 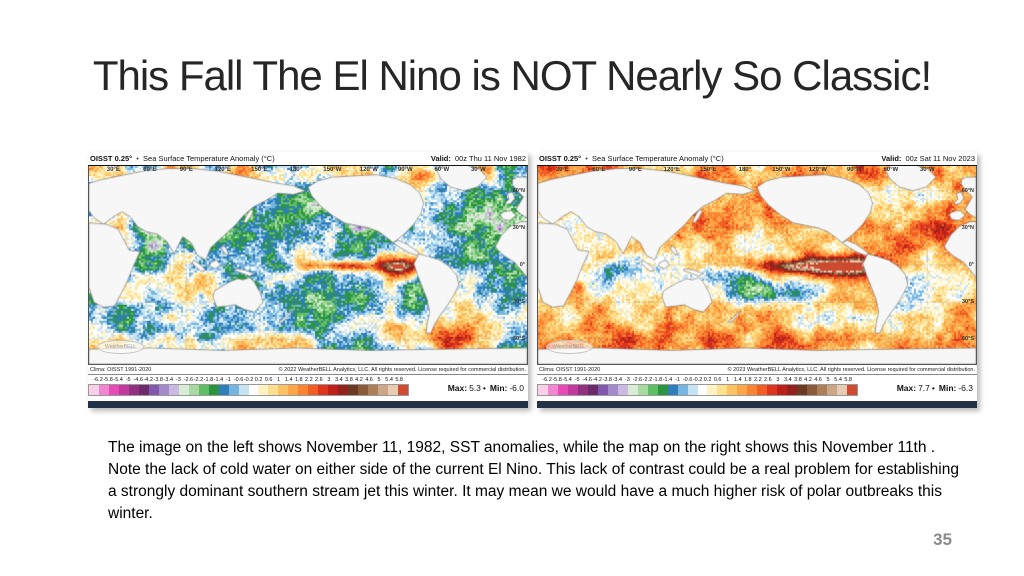 What do you see at coordinates (522, 265) in the screenshot?
I see `lat-label: 0°` at bounding box center [522, 265].